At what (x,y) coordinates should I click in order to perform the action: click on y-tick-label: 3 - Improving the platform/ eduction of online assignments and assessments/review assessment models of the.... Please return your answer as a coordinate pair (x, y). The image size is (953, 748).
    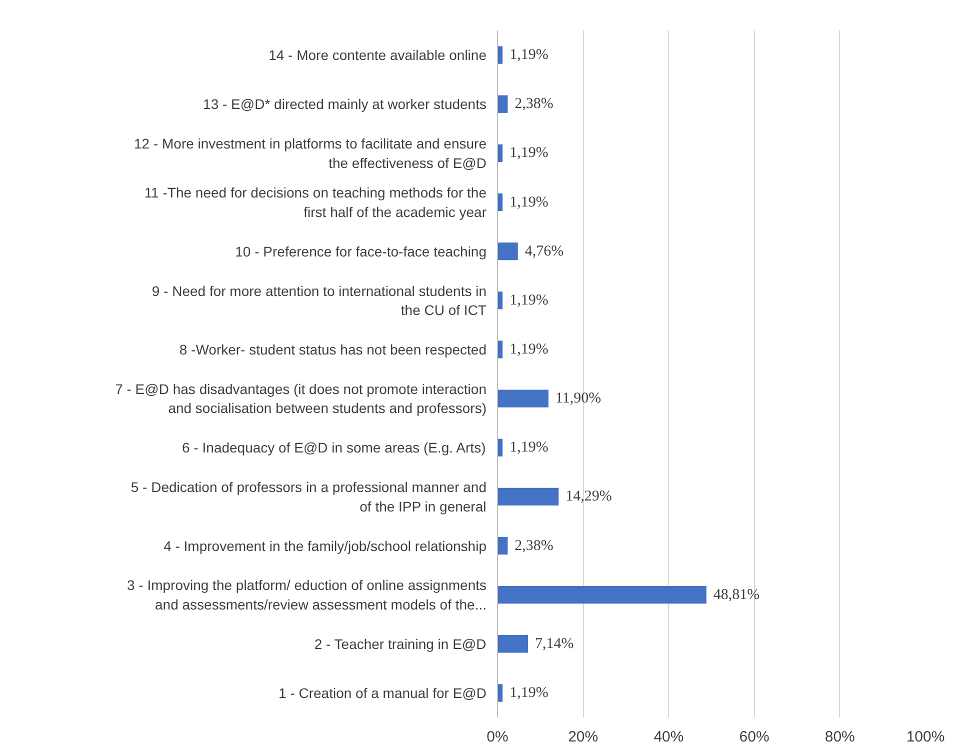
    Looking at the image, I should click on (306, 594).